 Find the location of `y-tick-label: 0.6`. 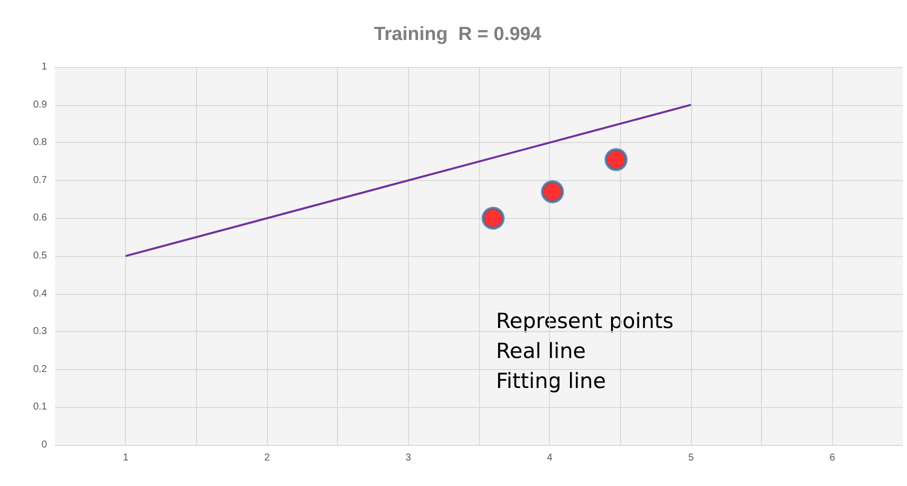

y-tick-label: 0.6 is located at coordinates (40, 218).